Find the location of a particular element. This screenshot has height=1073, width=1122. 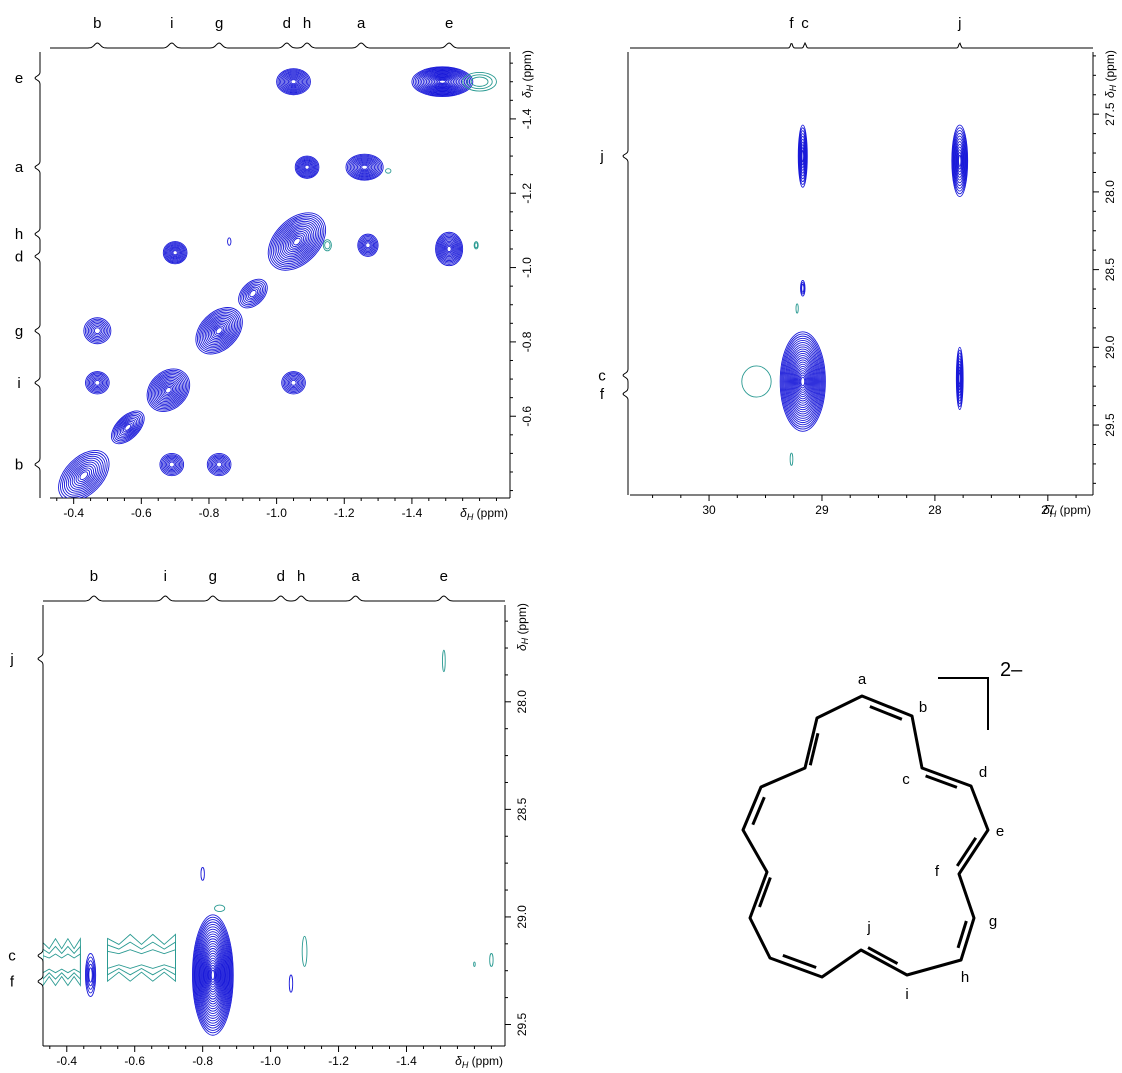

plot-area is located at coordinates (268, 842).